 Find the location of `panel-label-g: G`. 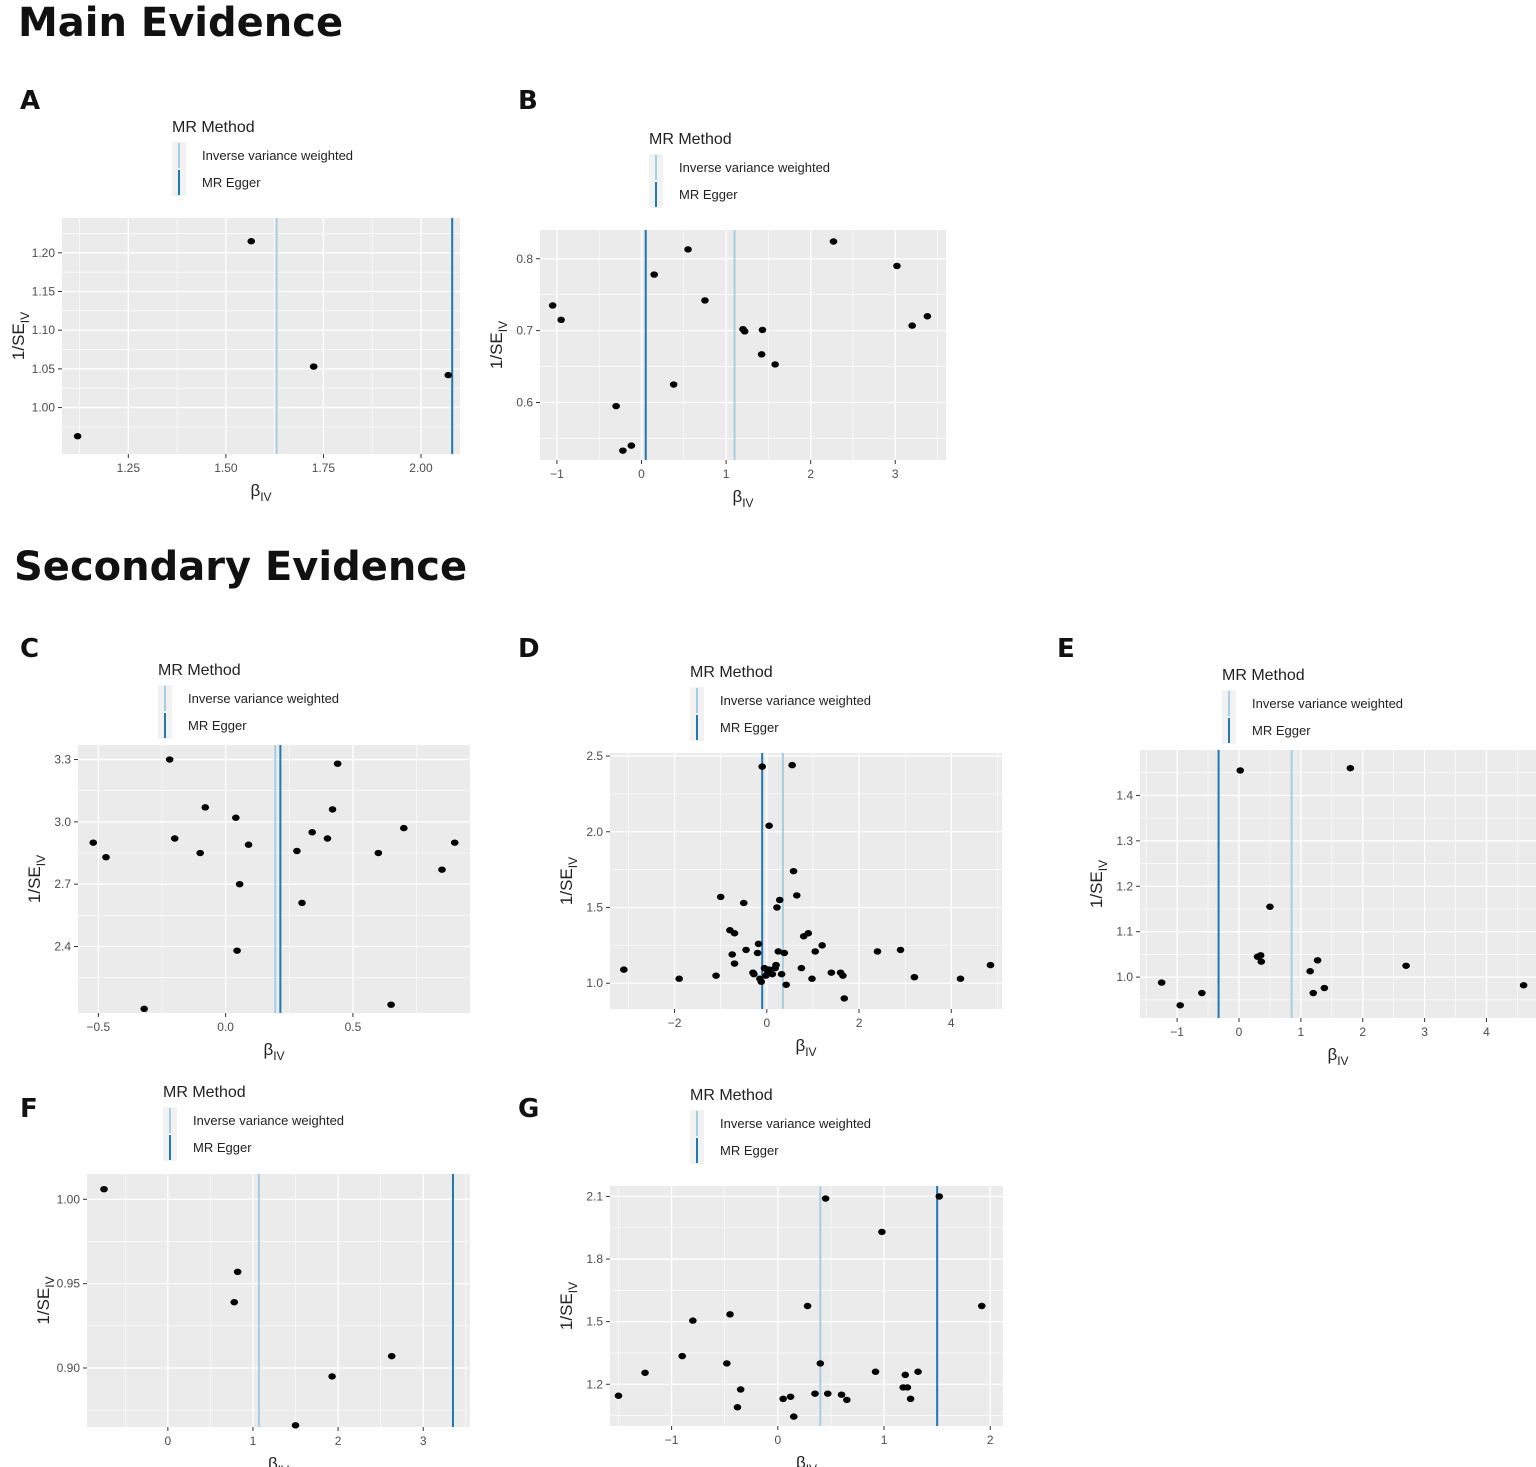

panel-label-g: G is located at coordinates (529, 1109).